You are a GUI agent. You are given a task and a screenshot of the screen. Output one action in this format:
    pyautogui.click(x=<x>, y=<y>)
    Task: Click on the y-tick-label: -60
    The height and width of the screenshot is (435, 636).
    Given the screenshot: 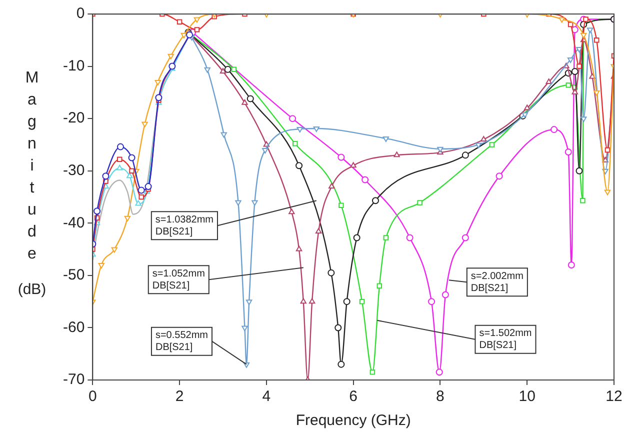 What is the action you would take?
    pyautogui.click(x=73, y=327)
    